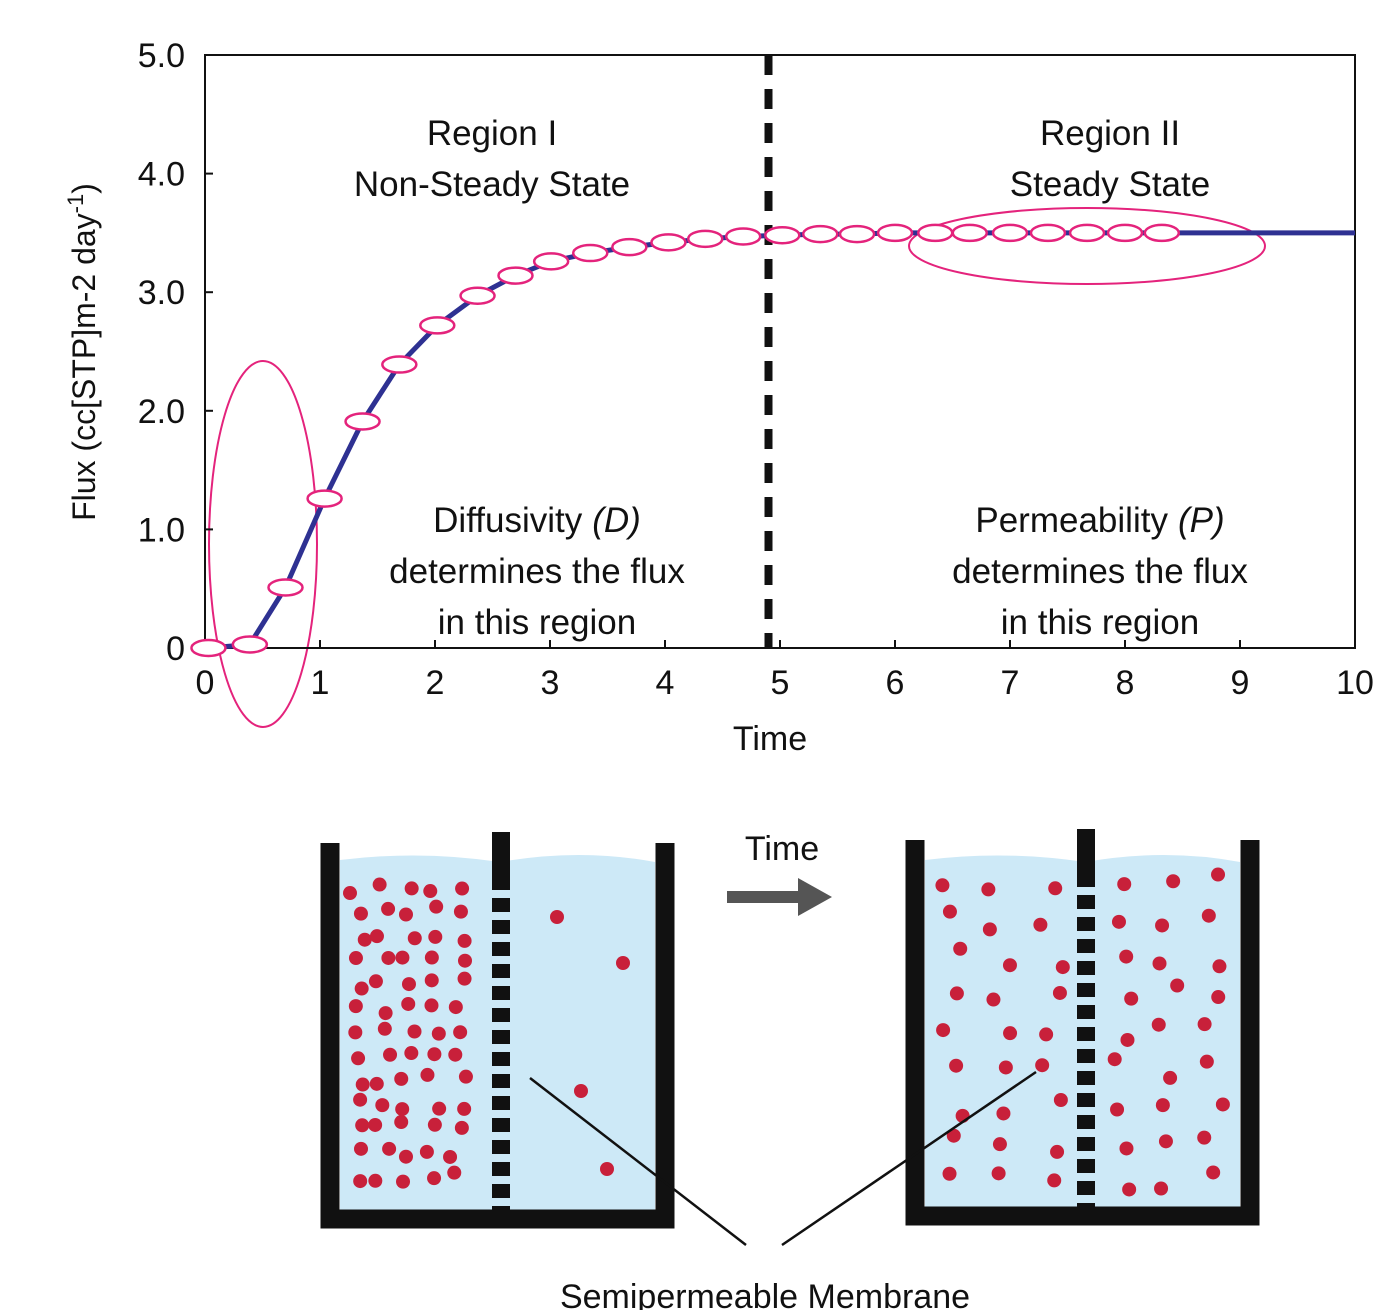  I want to click on annotation: Non-Steady State, so click(492, 184).